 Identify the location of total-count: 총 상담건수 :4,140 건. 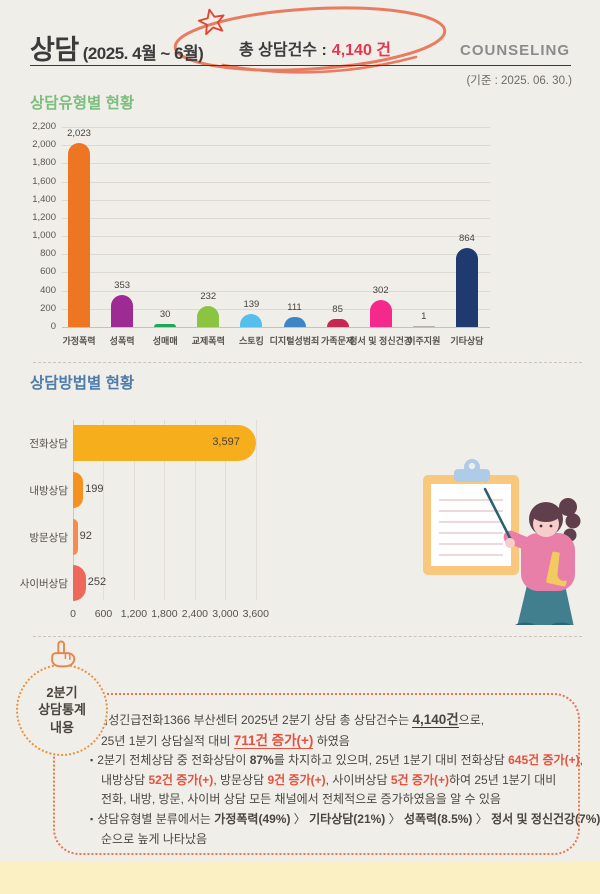
(315, 48).